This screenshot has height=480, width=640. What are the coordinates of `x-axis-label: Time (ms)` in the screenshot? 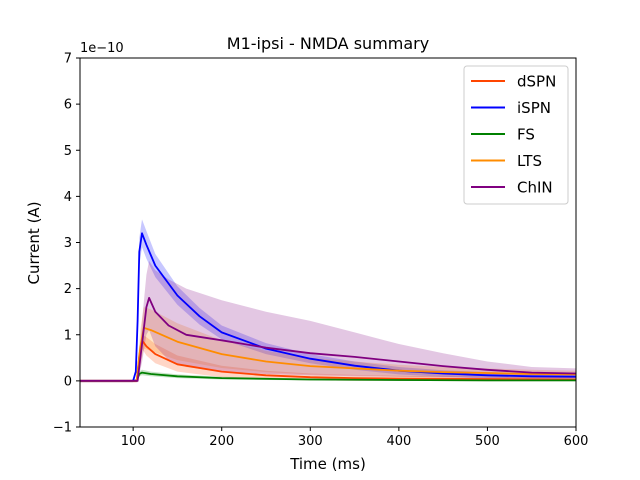 It's located at (327, 464).